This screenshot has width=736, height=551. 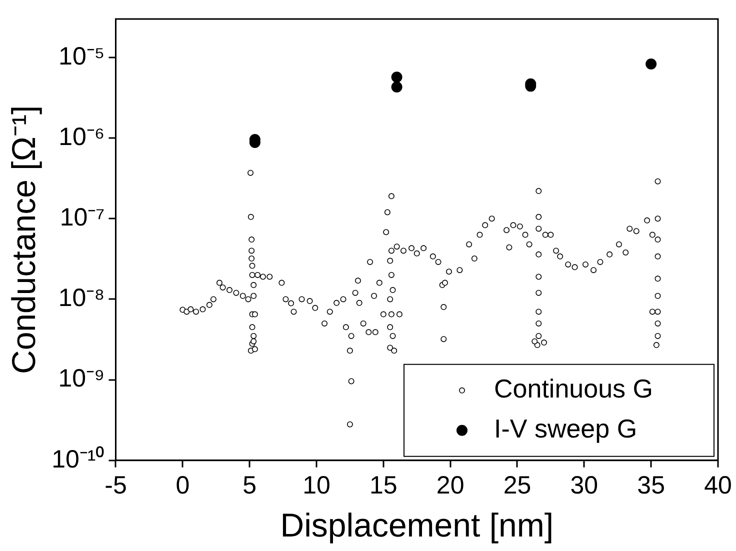 I want to click on y-axis-title: Conductance [Ω⁻¹], so click(x=23, y=239).